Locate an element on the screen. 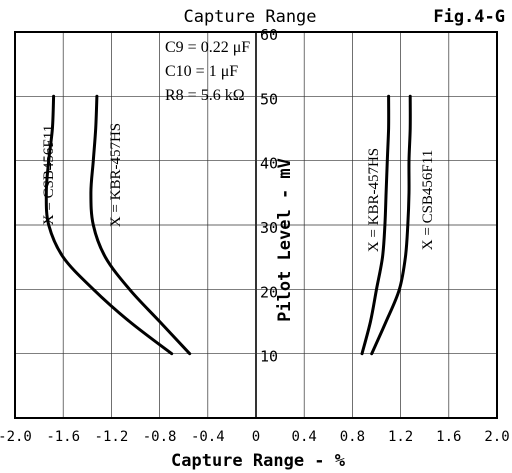 The height and width of the screenshot is (473, 512). x-tick-label: -2.0 is located at coordinates (16, 437).